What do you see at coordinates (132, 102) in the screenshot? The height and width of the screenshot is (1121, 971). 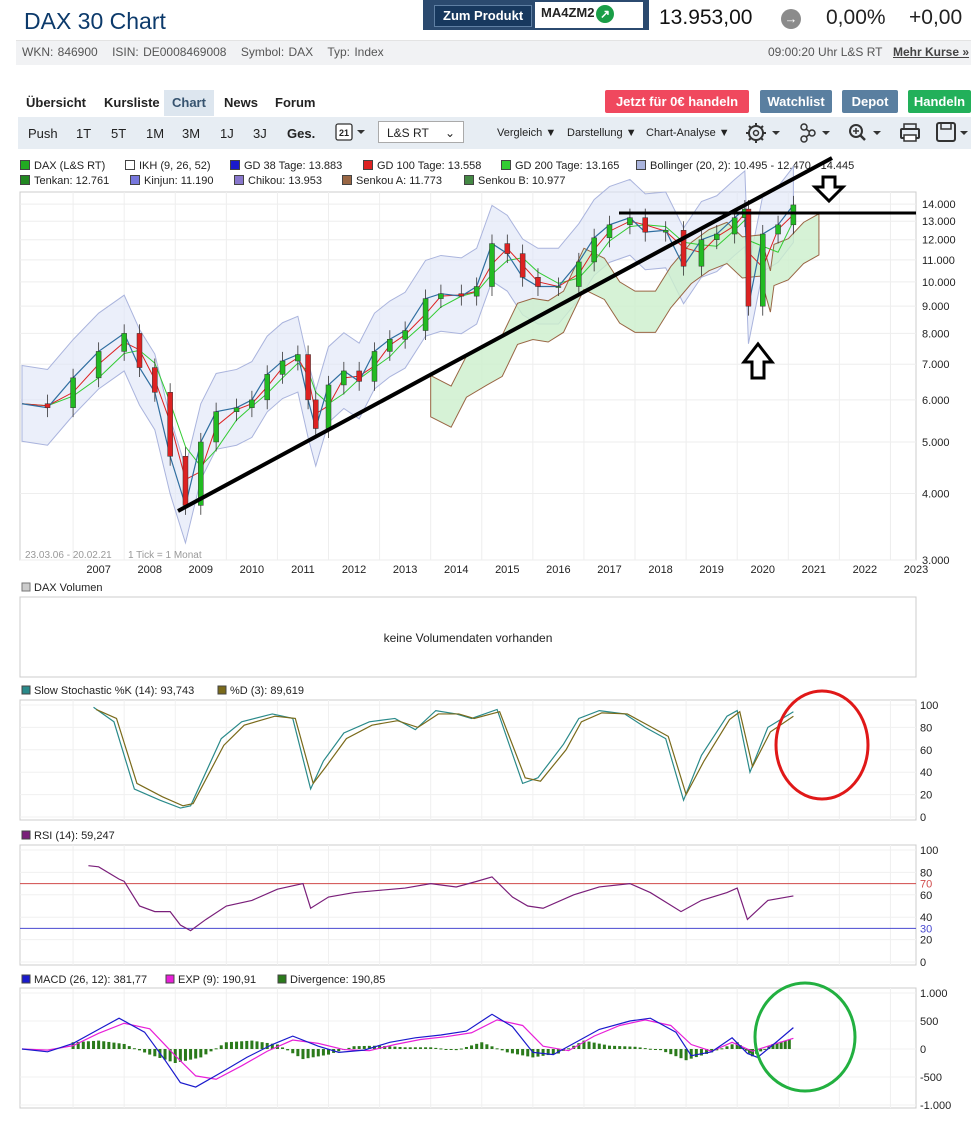 I see `tab-price-list: Kursliste` at bounding box center [132, 102].